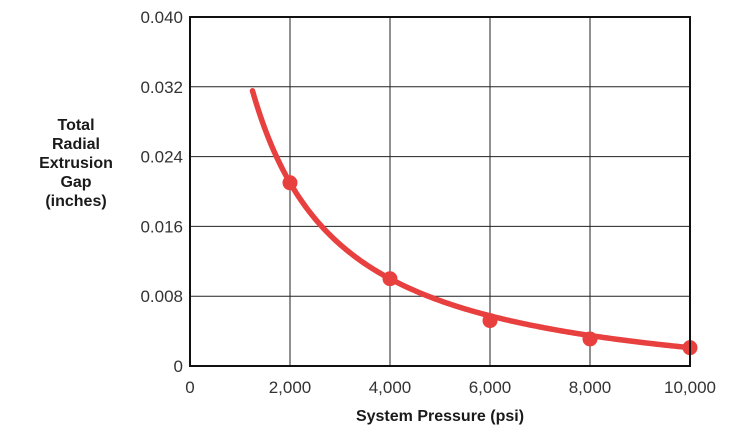 This screenshot has width=740, height=429. What do you see at coordinates (161, 157) in the screenshot?
I see `y-tick-label: 0.024` at bounding box center [161, 157].